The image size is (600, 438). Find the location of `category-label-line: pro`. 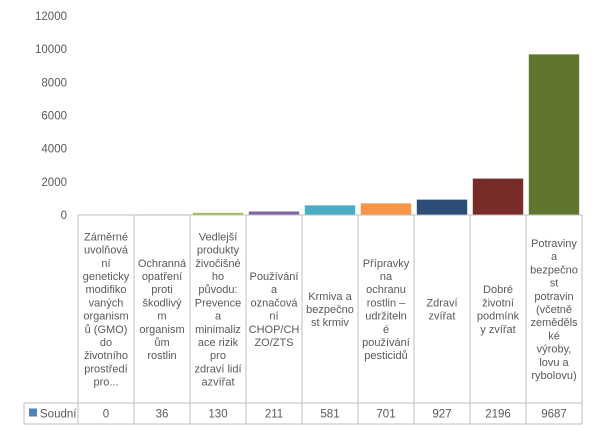

category-label-line: pro is located at coordinates (218, 356).